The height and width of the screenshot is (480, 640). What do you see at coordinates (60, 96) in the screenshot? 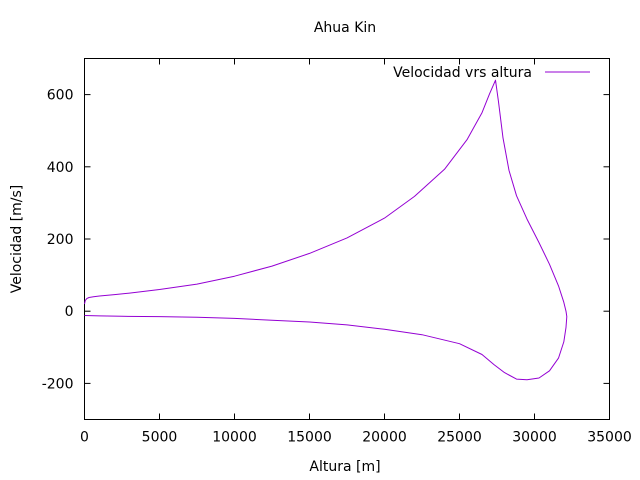
I see `y-tick-label: 600` at bounding box center [60, 96].